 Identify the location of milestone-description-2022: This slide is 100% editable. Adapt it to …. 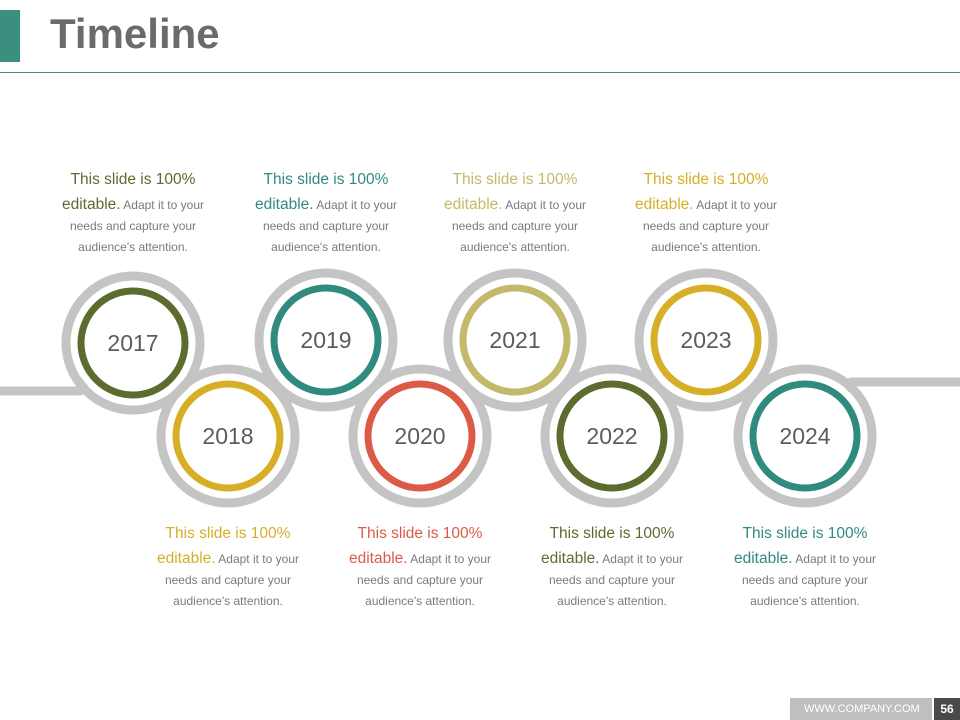
(612, 566).